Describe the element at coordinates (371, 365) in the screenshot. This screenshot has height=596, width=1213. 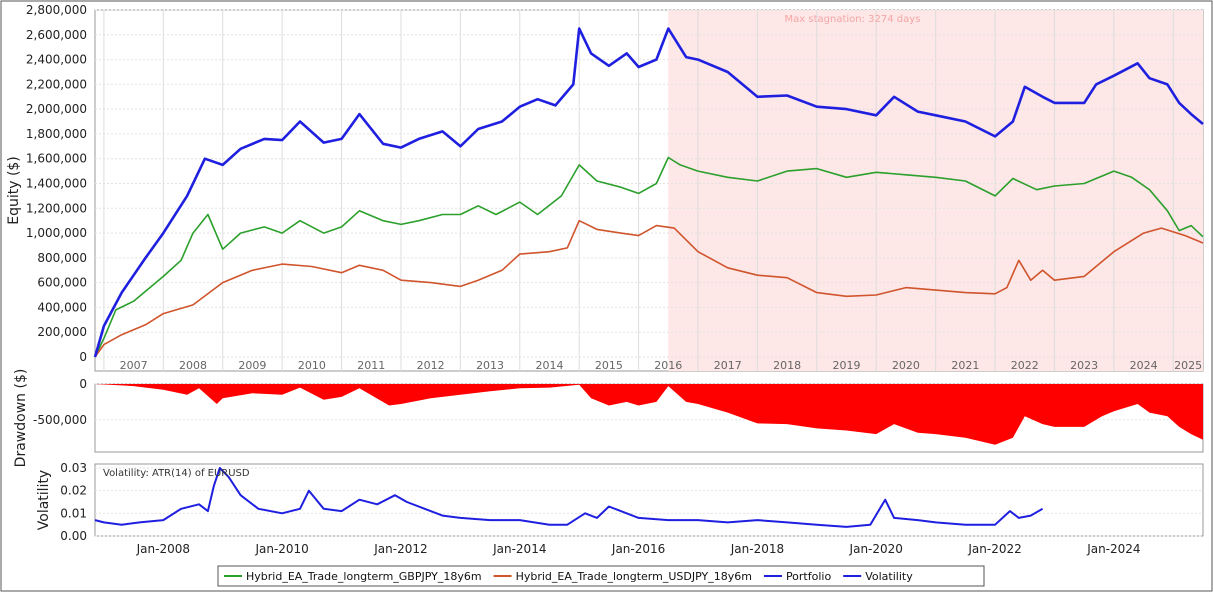
I see `year-label: 2011` at that location.